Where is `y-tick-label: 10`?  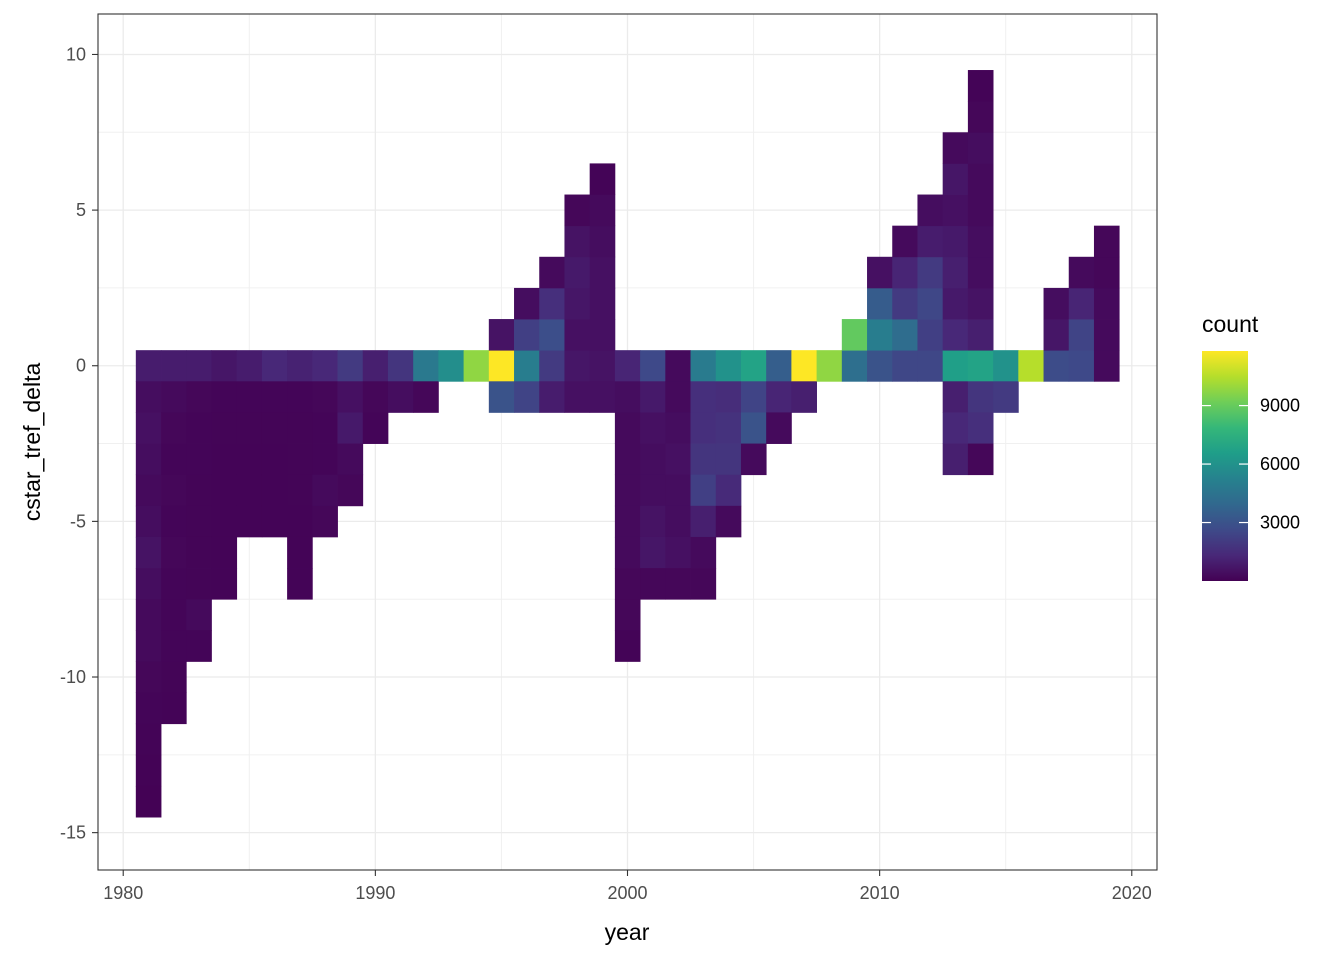
y-tick-label: 10 is located at coordinates (76, 54).